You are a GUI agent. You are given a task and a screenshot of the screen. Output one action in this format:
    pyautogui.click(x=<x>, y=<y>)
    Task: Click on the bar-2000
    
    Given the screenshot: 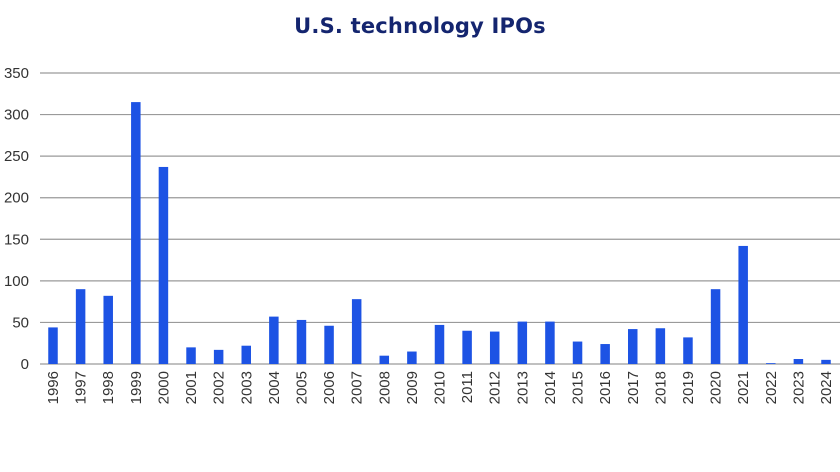 What is the action you would take?
    pyautogui.click(x=163, y=265)
    